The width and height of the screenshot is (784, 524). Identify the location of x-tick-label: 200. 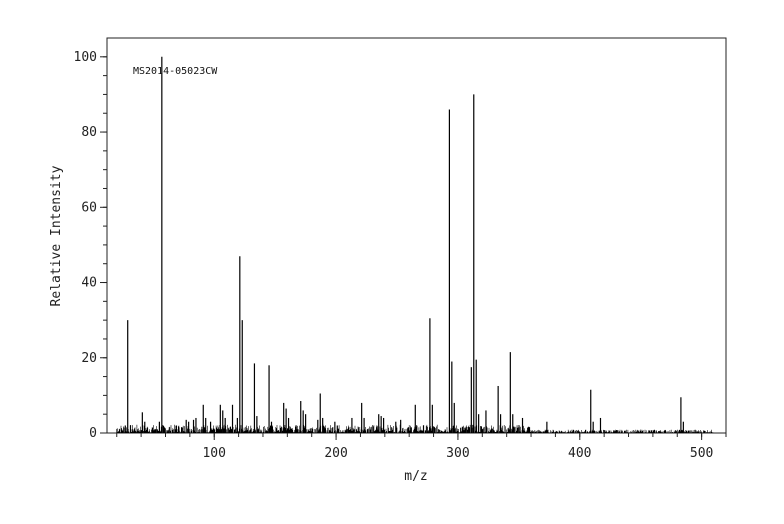
(335, 453).